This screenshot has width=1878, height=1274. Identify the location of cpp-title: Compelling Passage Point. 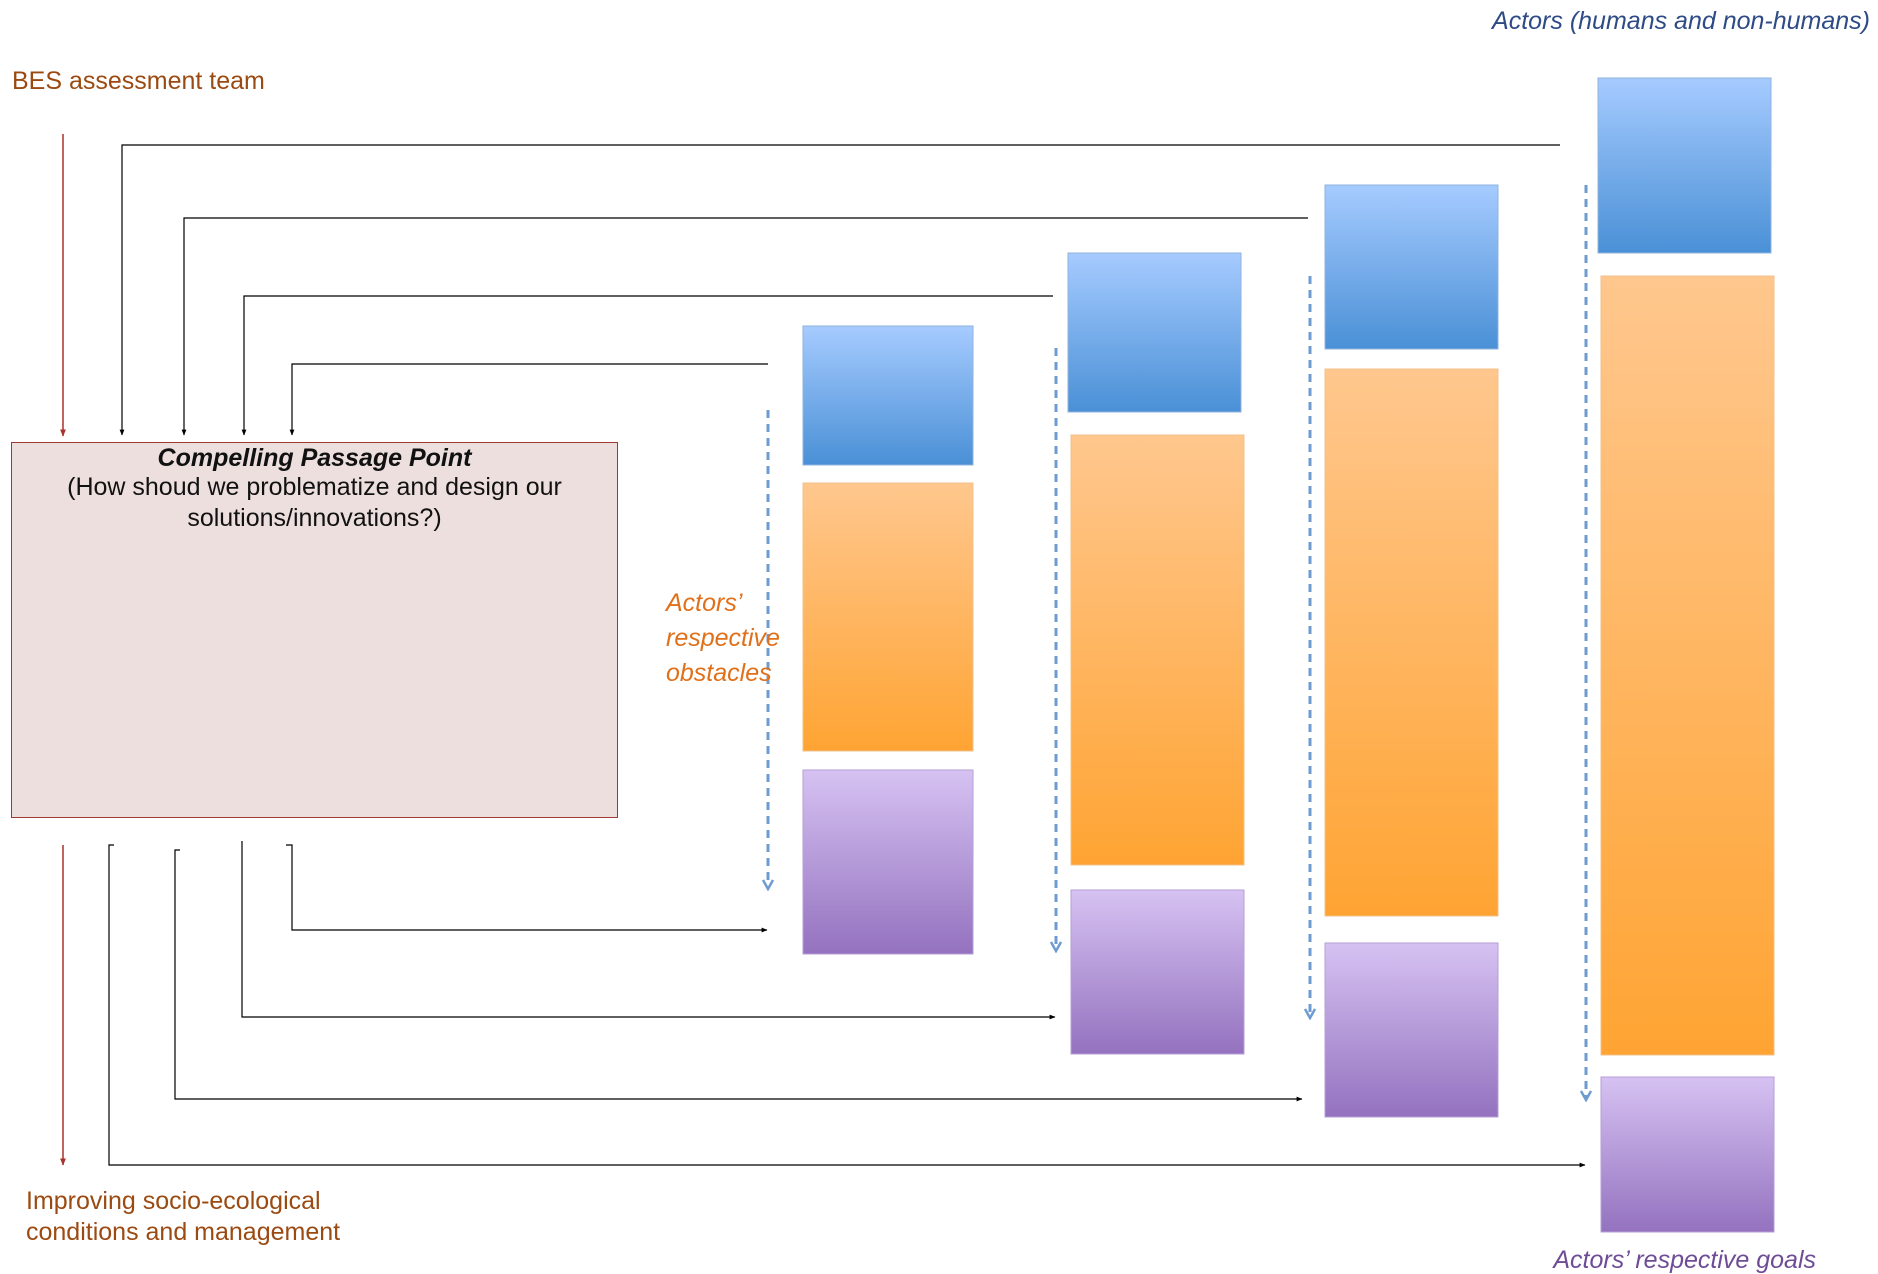
(314, 458).